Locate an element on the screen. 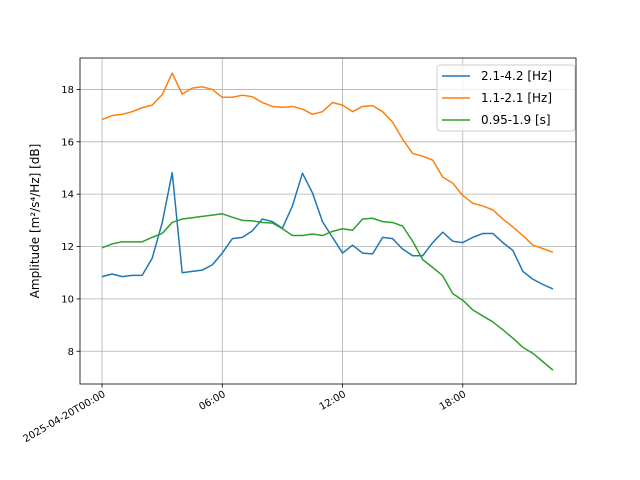 The width and height of the screenshot is (640, 480). legend-box is located at coordinates (506, 98).